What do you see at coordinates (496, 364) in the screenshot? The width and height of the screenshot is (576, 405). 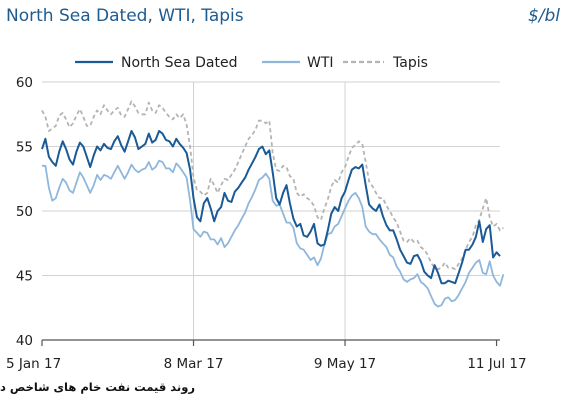 I see `x-tick-label-3: 11 Jul 17` at bounding box center [496, 364].